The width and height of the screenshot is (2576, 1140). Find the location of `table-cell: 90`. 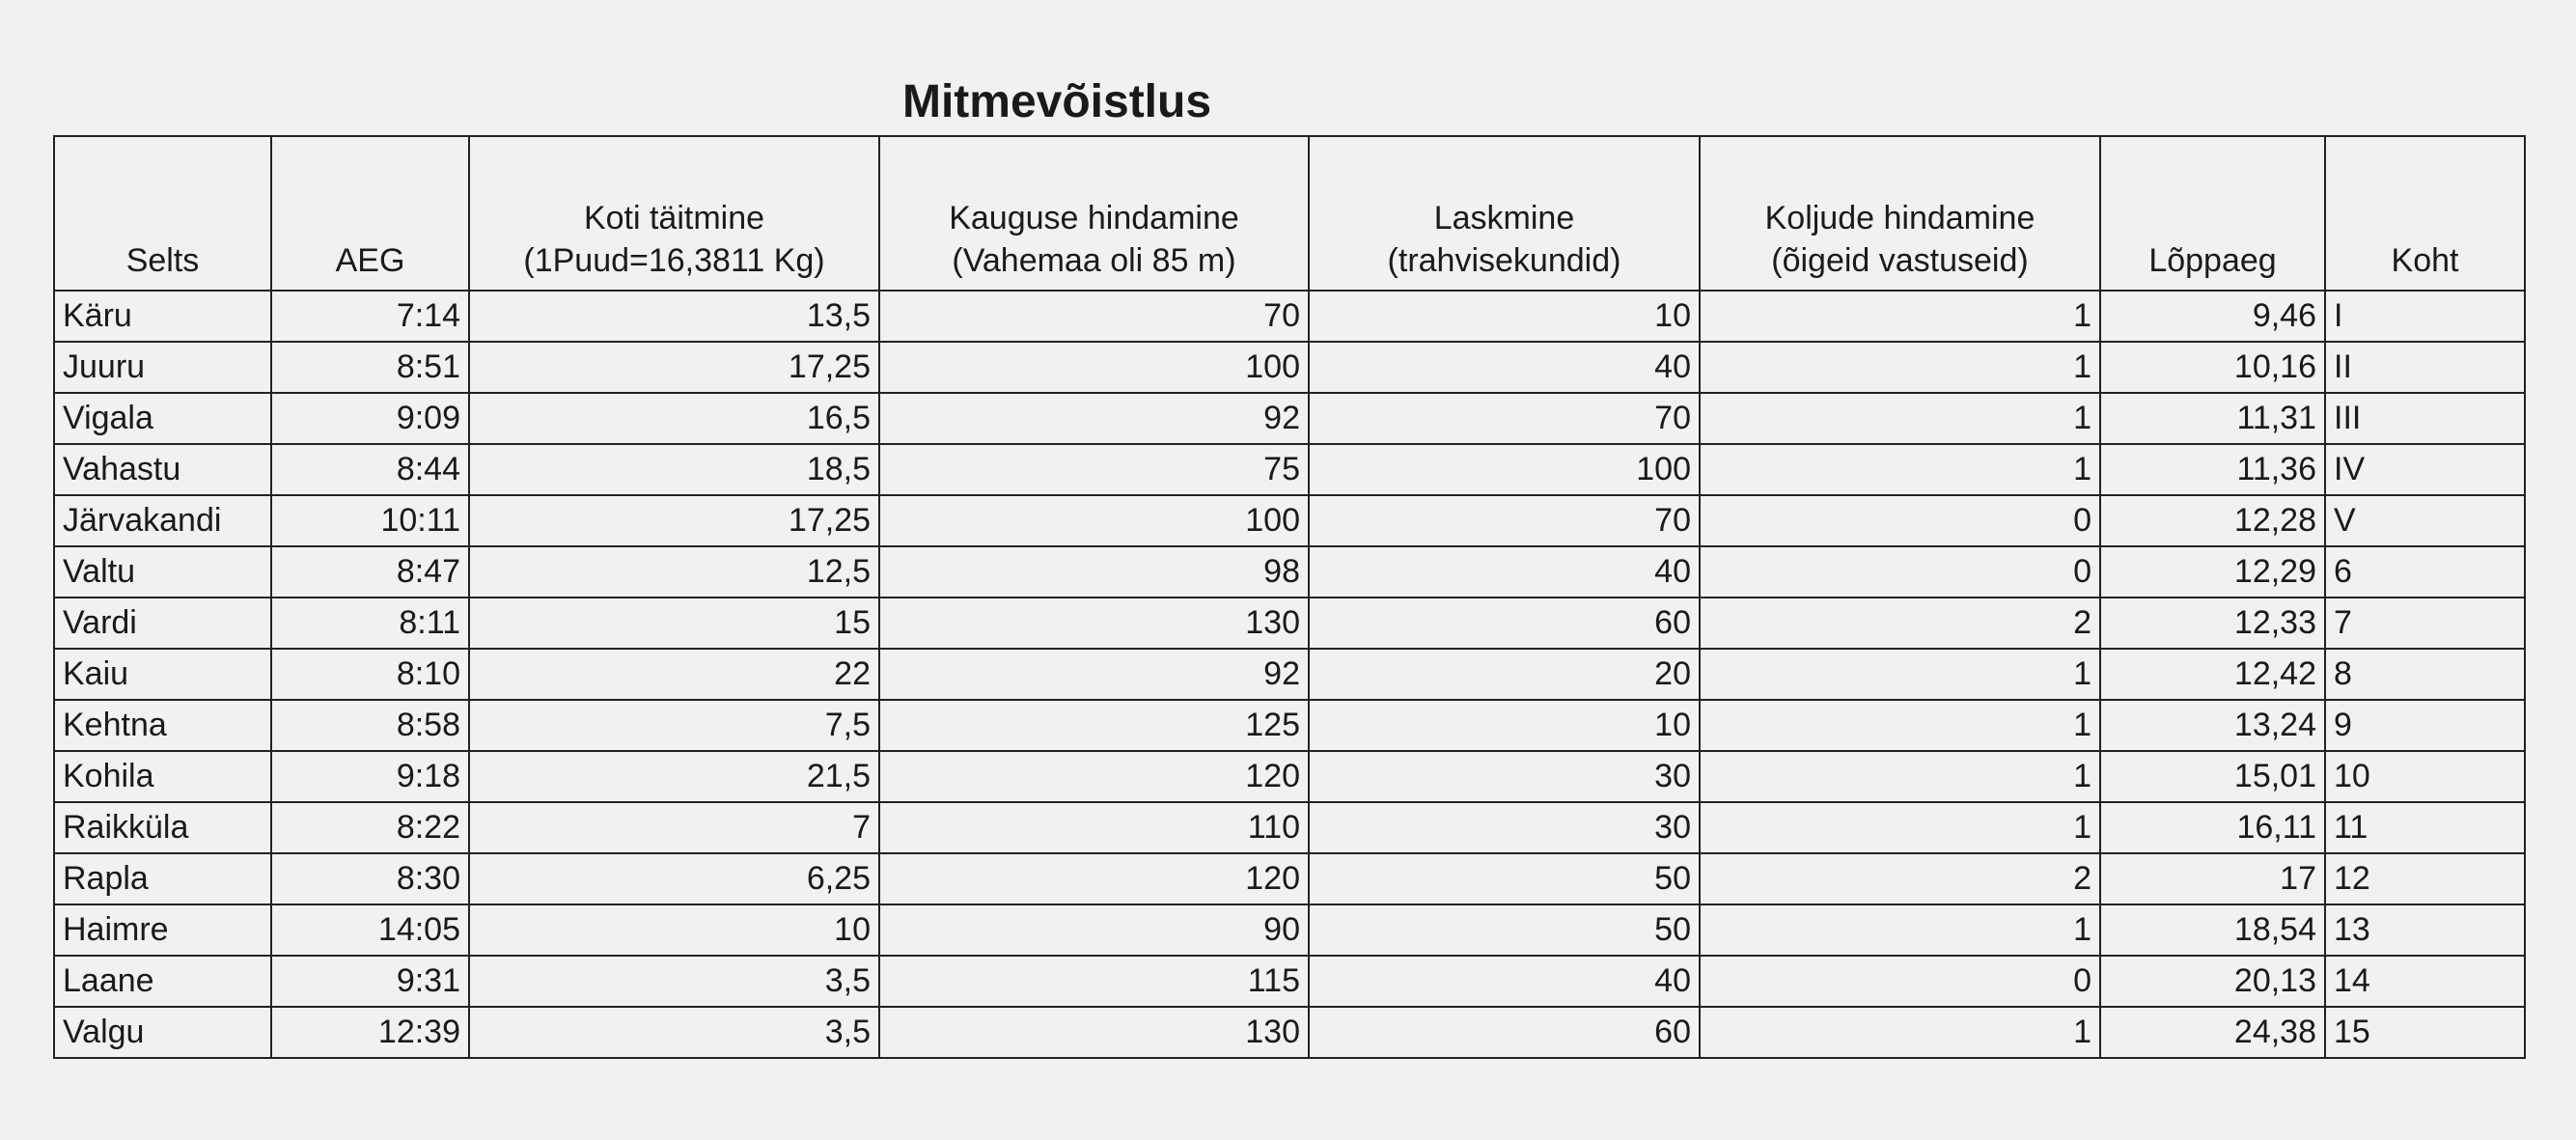

table-cell: 90 is located at coordinates (1094, 930).